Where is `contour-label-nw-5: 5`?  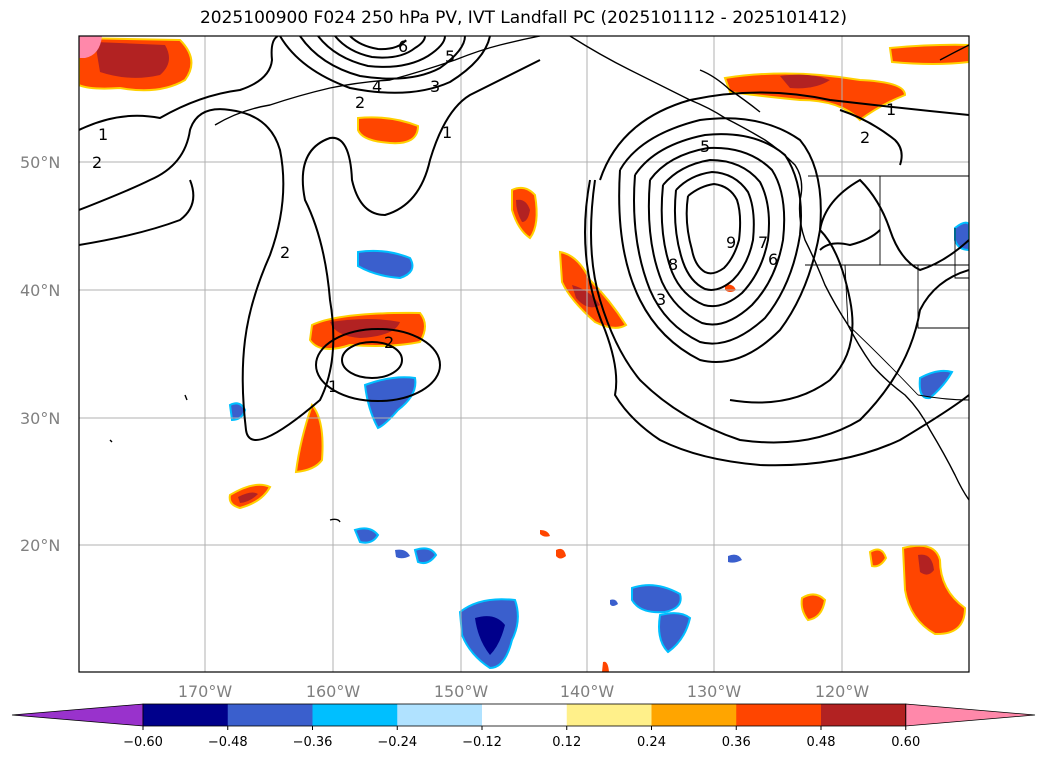 contour-label-nw-5: 5 is located at coordinates (450, 56).